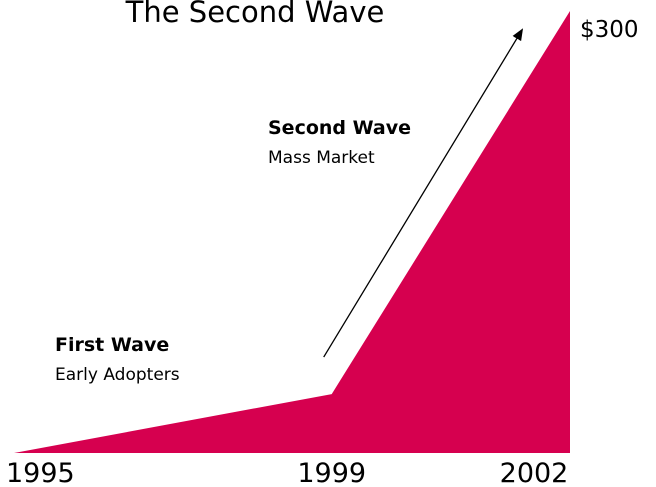  What do you see at coordinates (40, 472) in the screenshot?
I see `x-tick-label: 1995` at bounding box center [40, 472].